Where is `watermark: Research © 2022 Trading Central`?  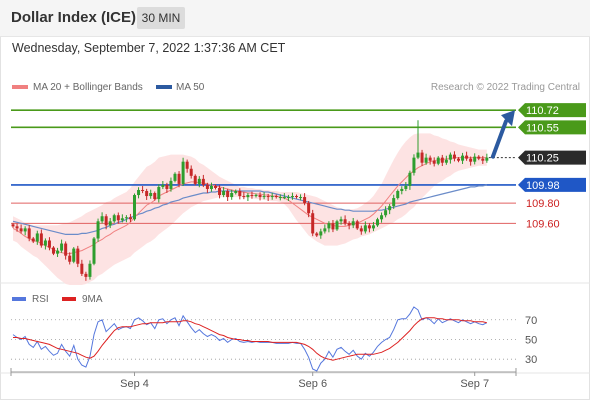 watermark: Research © 2022 Trading Central is located at coordinates (505, 87).